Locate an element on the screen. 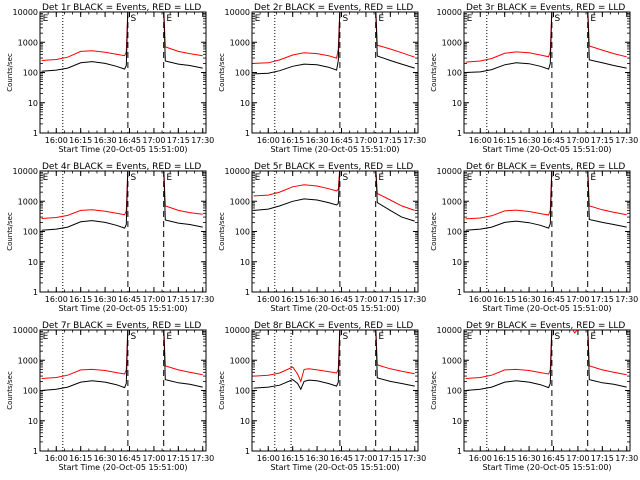 This screenshot has height=480, width=640. chart-title: Det 6r BLACK = Events, RED = LLD is located at coordinates (545, 167).